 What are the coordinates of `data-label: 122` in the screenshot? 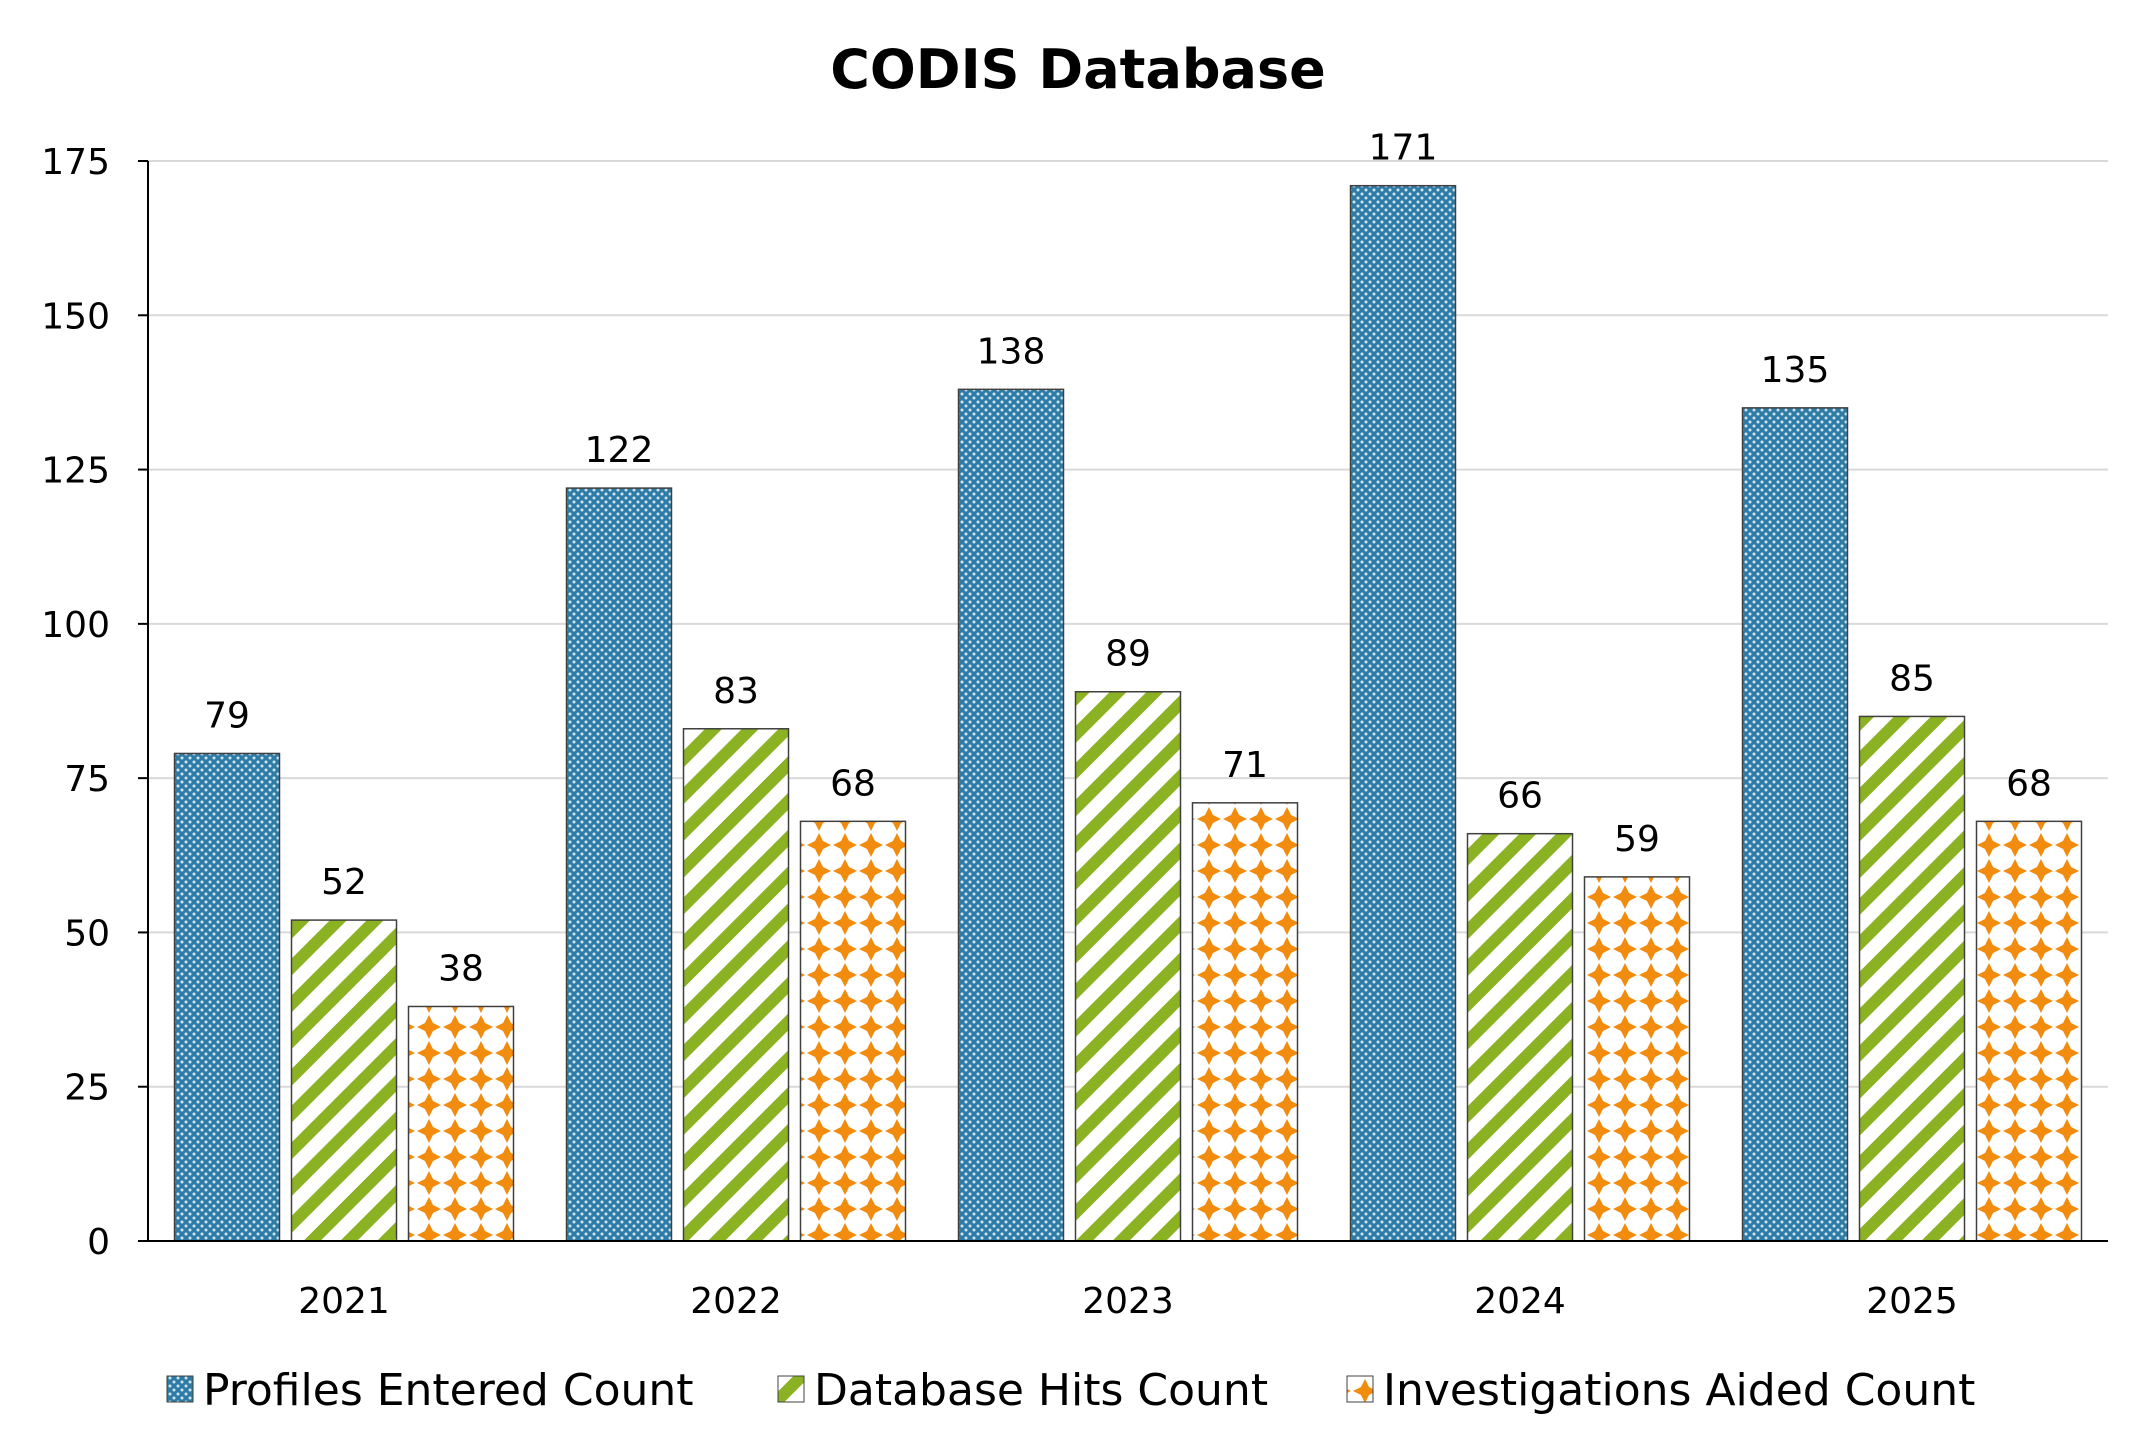 It's located at (619, 450).